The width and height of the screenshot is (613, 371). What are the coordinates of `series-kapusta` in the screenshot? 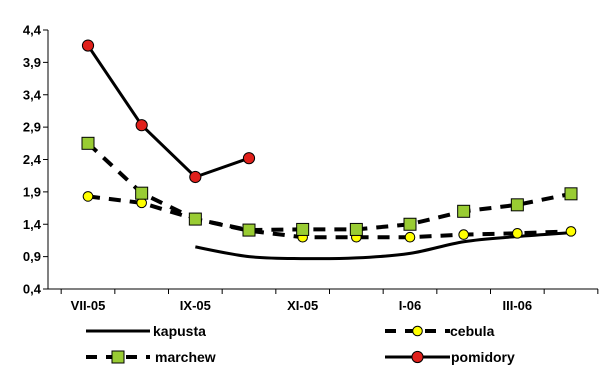 It's located at (383, 246).